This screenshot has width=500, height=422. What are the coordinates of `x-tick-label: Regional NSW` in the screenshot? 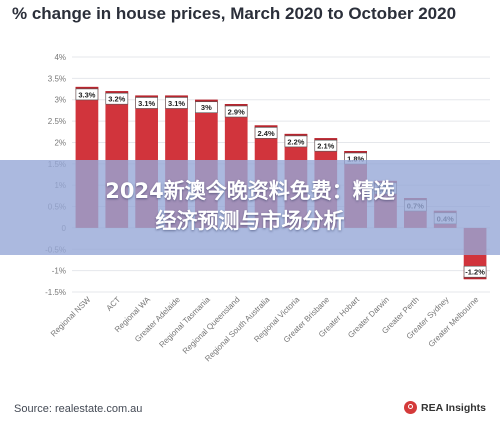 It's located at (71, 317).